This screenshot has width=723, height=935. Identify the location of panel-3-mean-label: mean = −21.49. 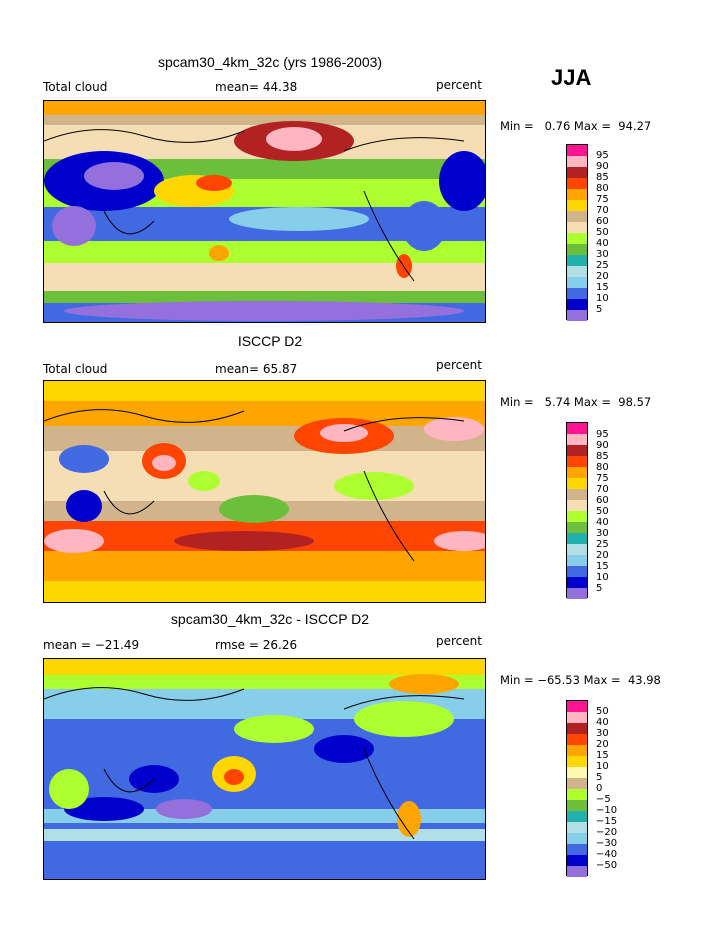
(91, 645).